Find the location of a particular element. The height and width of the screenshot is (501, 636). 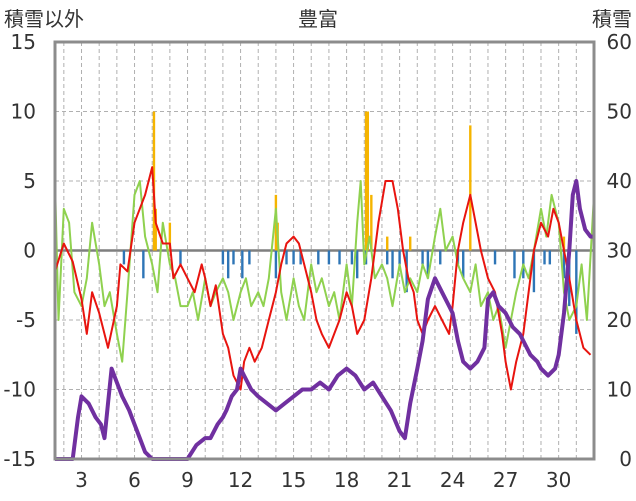

x-tick-label: 9 is located at coordinates (187, 480).